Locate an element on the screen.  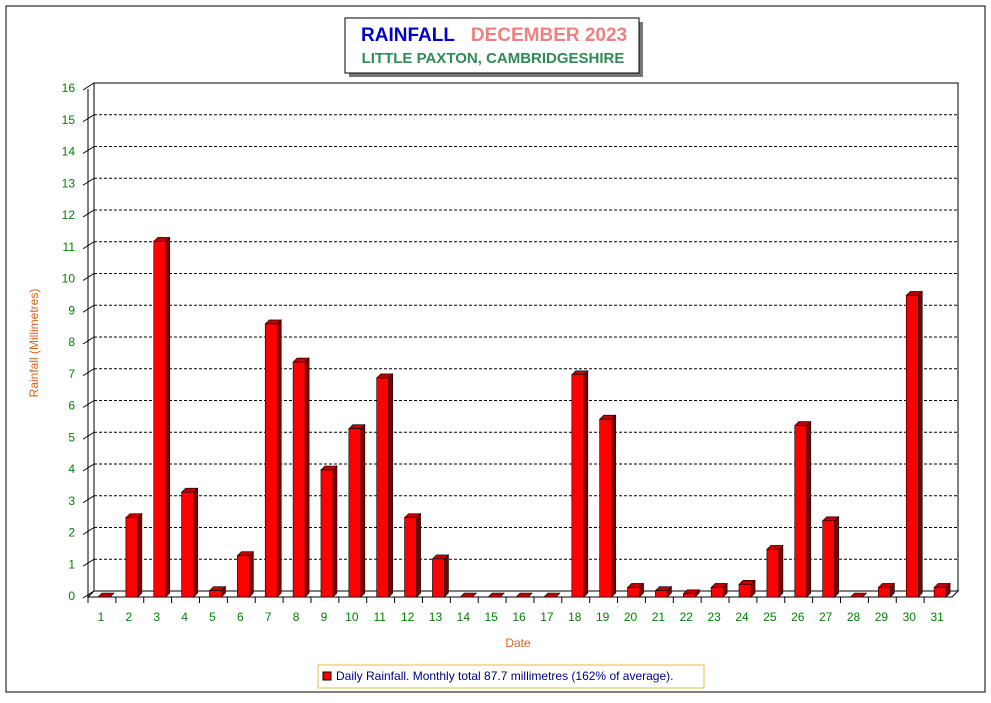
x-tick-label: 26 is located at coordinates (798, 617).